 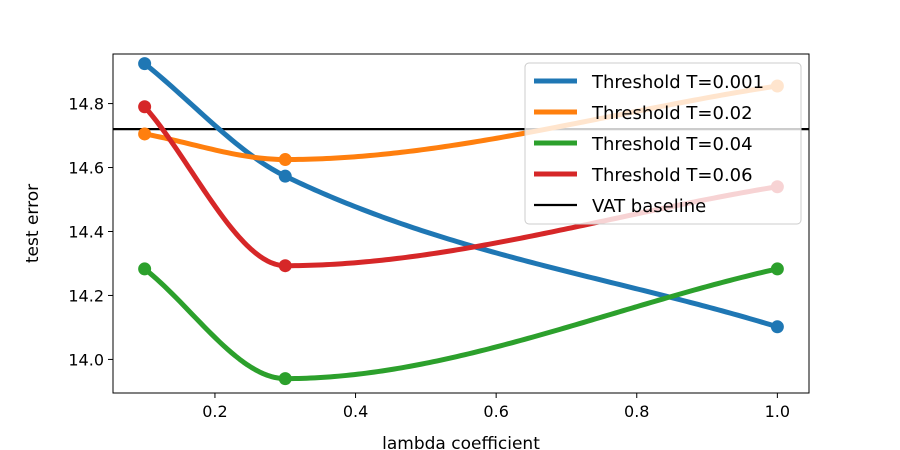 I want to click on x-axis: 0.2 0.4 0.6 0.8 1.0, so click(x=496, y=407).